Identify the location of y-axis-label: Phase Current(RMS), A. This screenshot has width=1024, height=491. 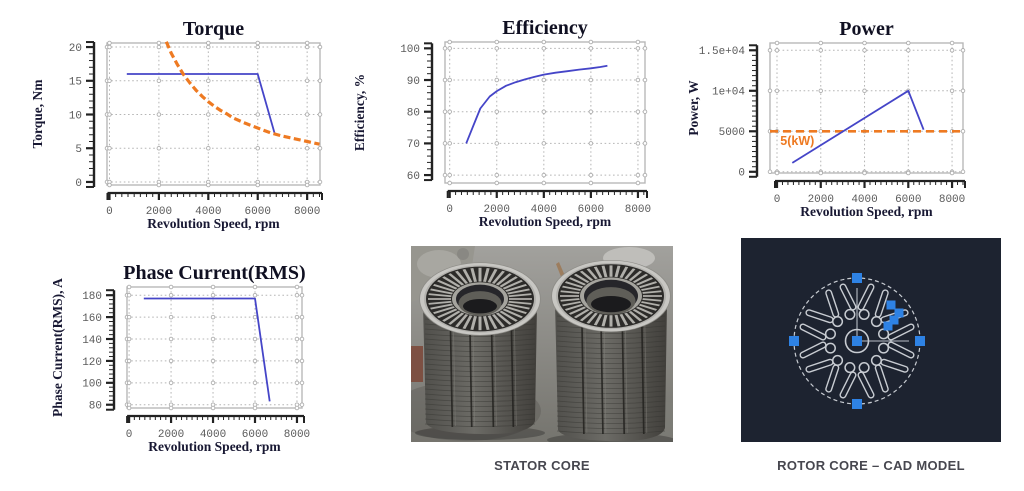
(58, 347).